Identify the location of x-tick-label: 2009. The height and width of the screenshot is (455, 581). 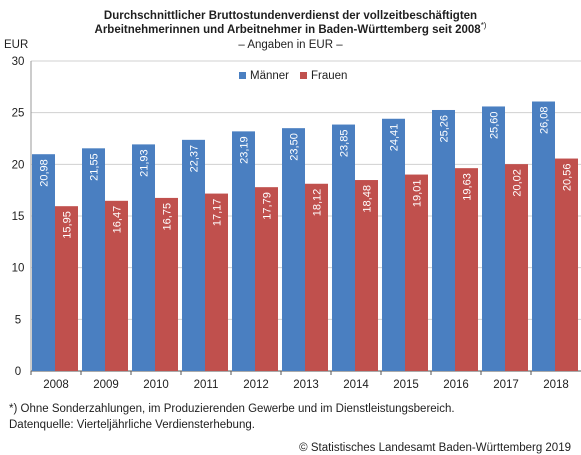
(106, 385).